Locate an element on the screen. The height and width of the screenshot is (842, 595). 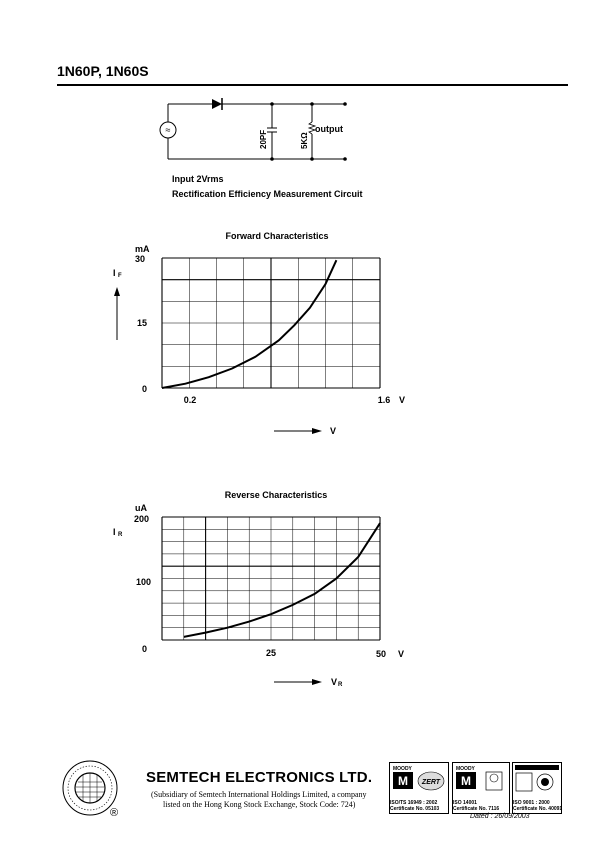
reverse-y-axis-sub: R is located at coordinates (120, 535).